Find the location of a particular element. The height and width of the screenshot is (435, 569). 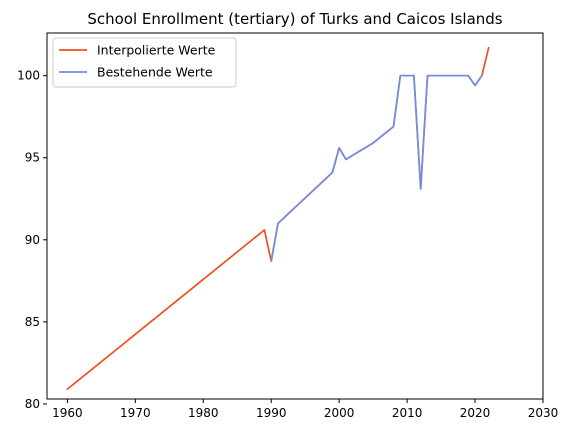

legend-label-1: Interpolierte Werte is located at coordinates (156, 50).